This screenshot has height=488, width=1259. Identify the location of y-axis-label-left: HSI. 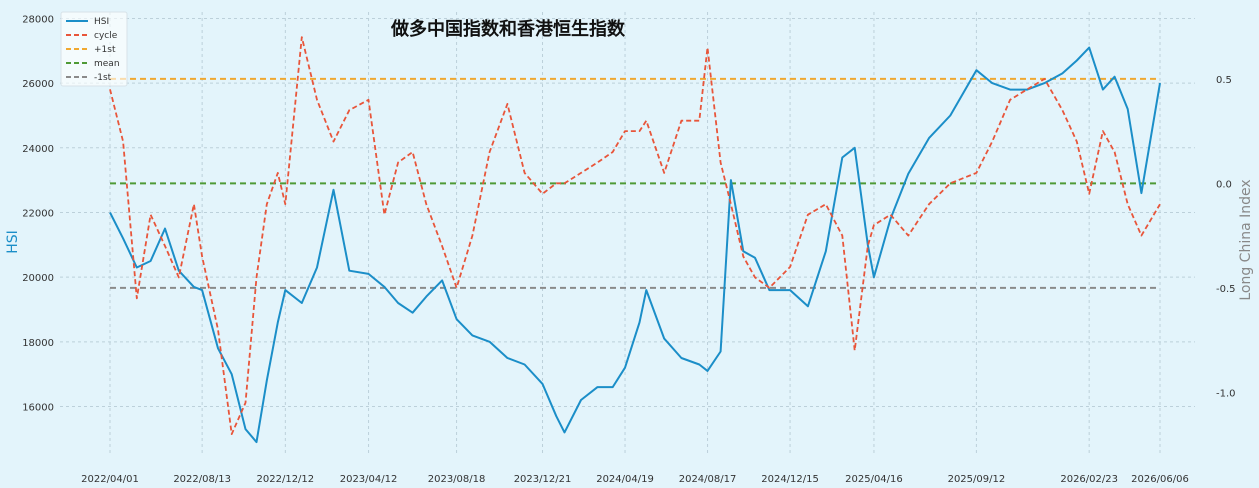
(13, 242).